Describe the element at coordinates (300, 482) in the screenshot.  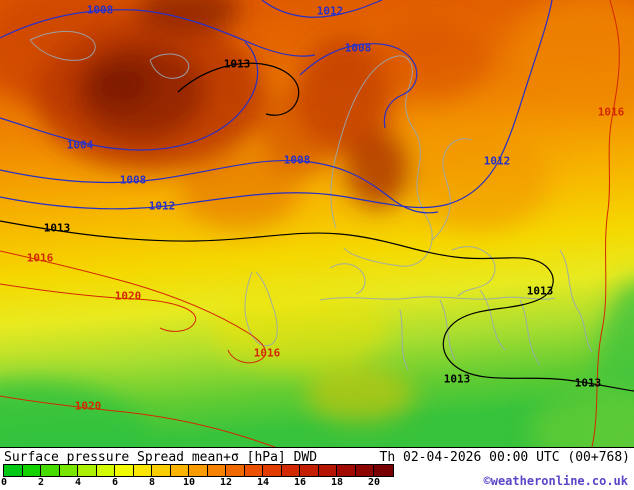
I see `legend-tick: 16` at that location.